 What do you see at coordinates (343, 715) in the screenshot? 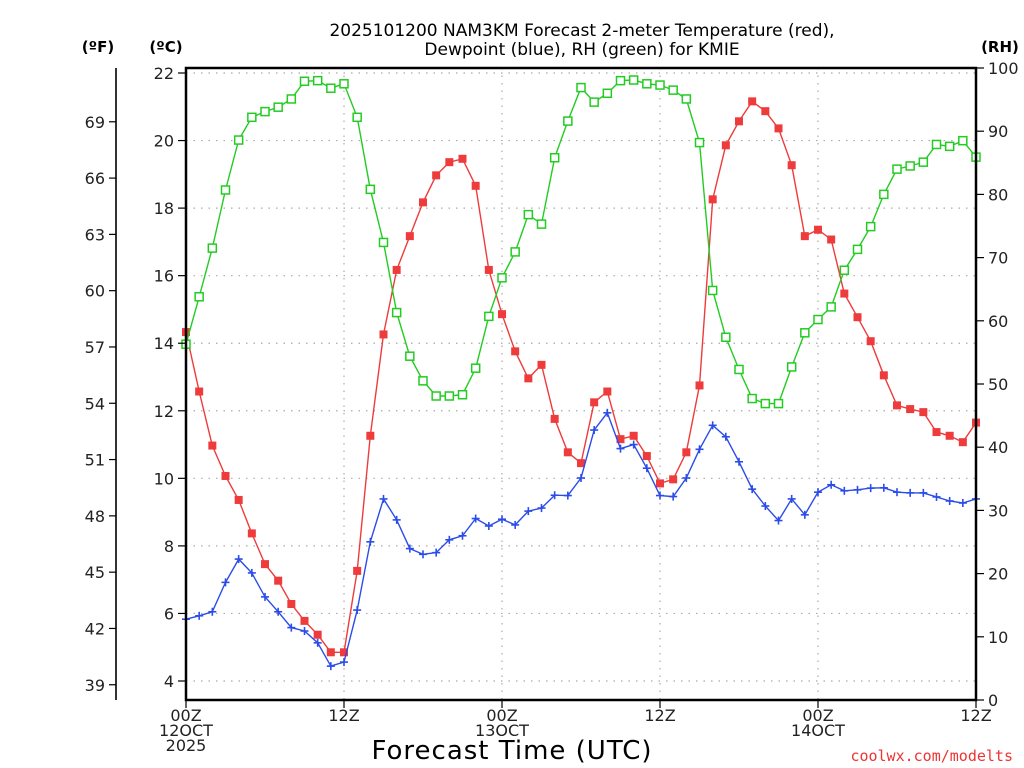
I see `time-tick-label: 12Z` at bounding box center [343, 715].